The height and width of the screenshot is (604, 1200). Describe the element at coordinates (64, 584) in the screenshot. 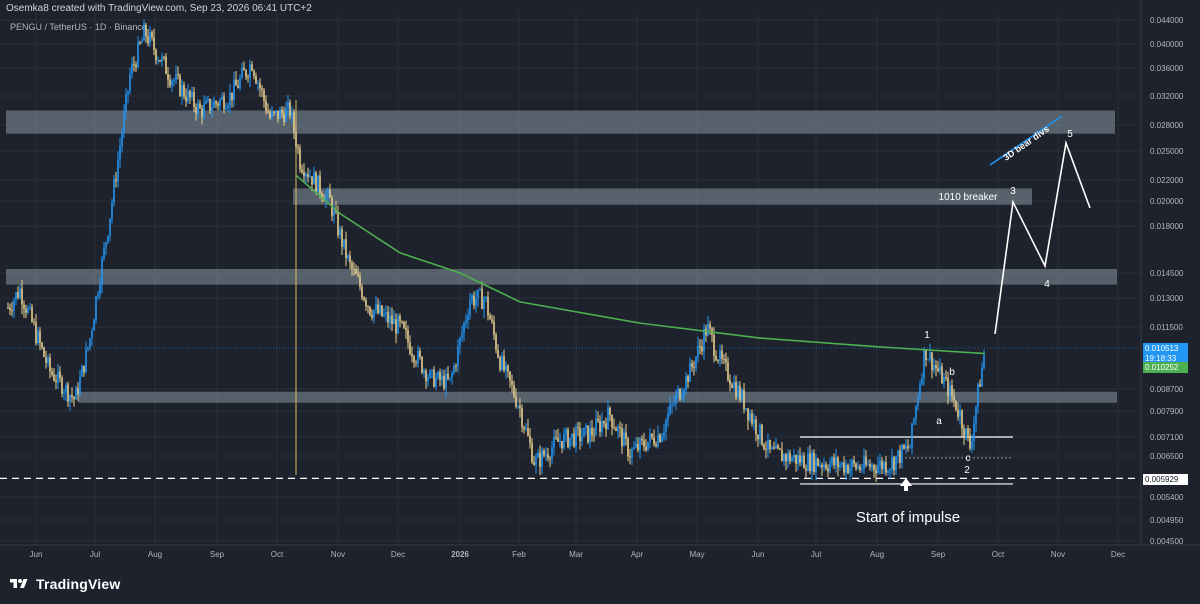

I see `tradingview-brand: TradingView` at that location.